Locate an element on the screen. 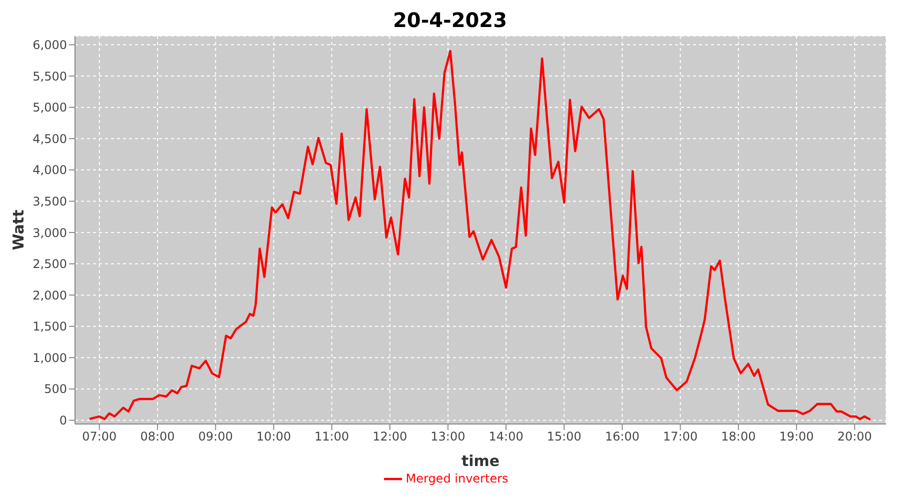 The width and height of the screenshot is (900, 500). x-tick-label: 13:00 is located at coordinates (448, 437).